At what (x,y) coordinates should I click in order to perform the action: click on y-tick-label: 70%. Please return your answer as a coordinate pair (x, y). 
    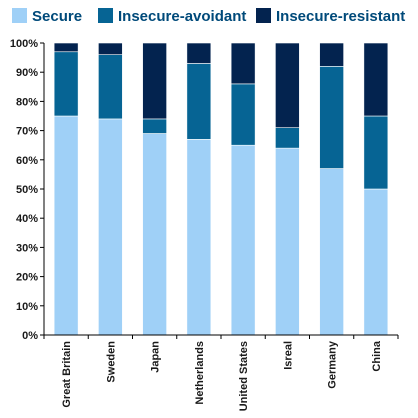
    Looking at the image, I should click on (27, 132).